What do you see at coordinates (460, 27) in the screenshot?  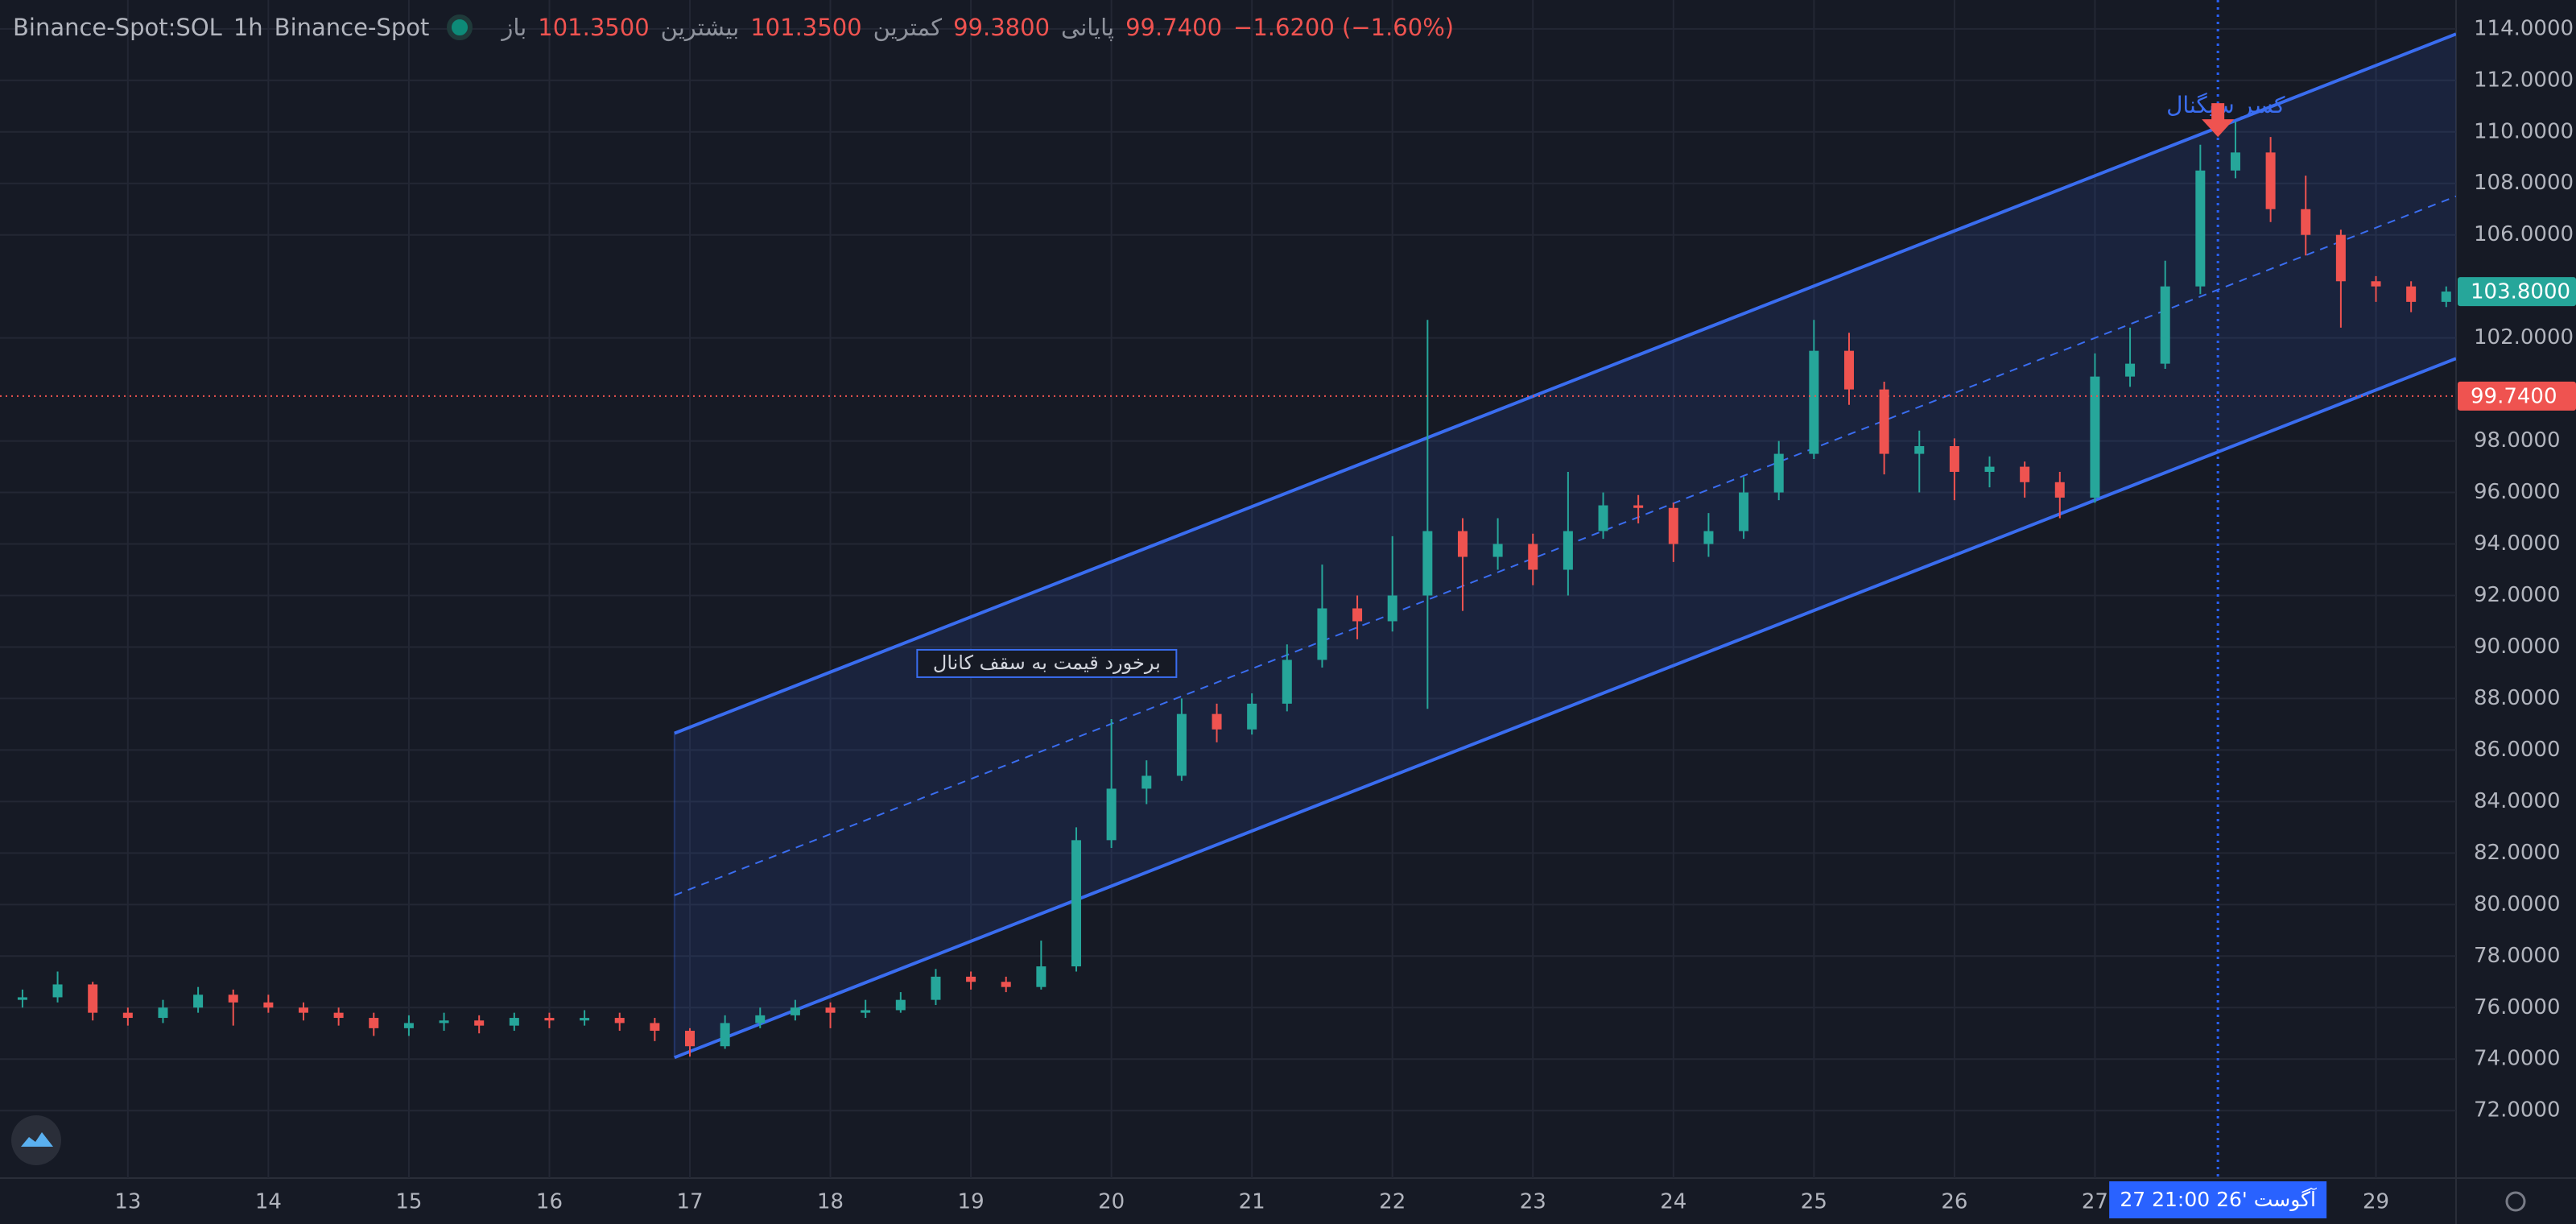 I see `status-dot` at bounding box center [460, 27].